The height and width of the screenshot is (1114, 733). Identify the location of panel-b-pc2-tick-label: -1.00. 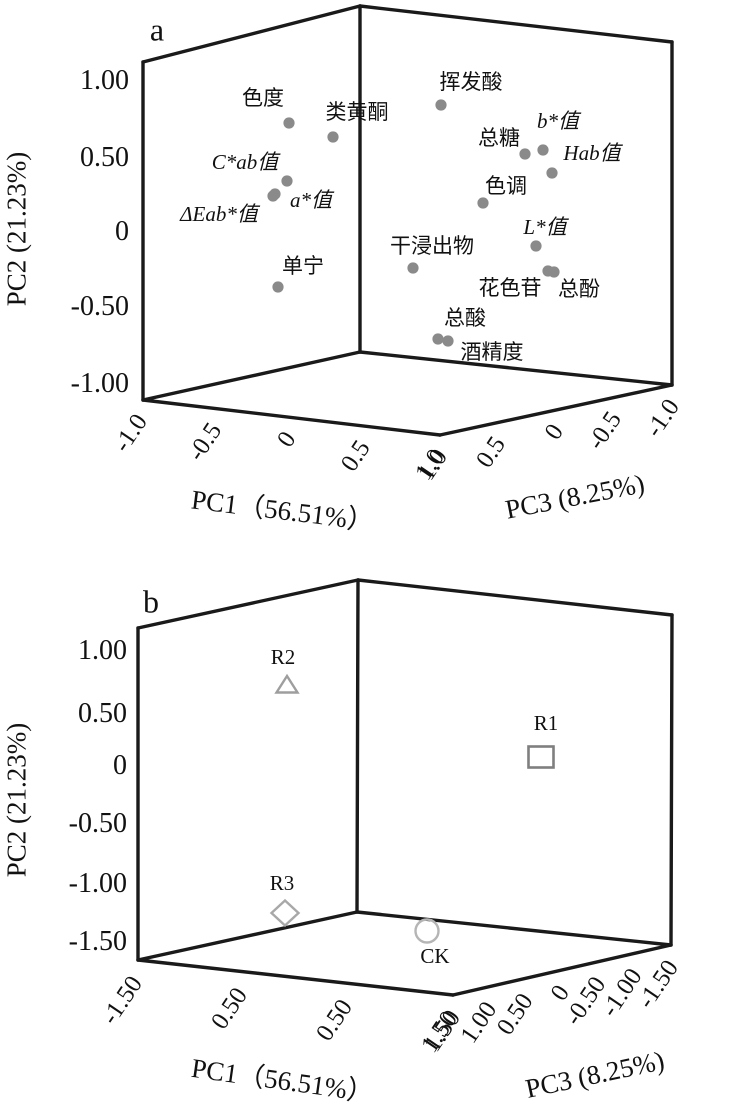
(98, 883).